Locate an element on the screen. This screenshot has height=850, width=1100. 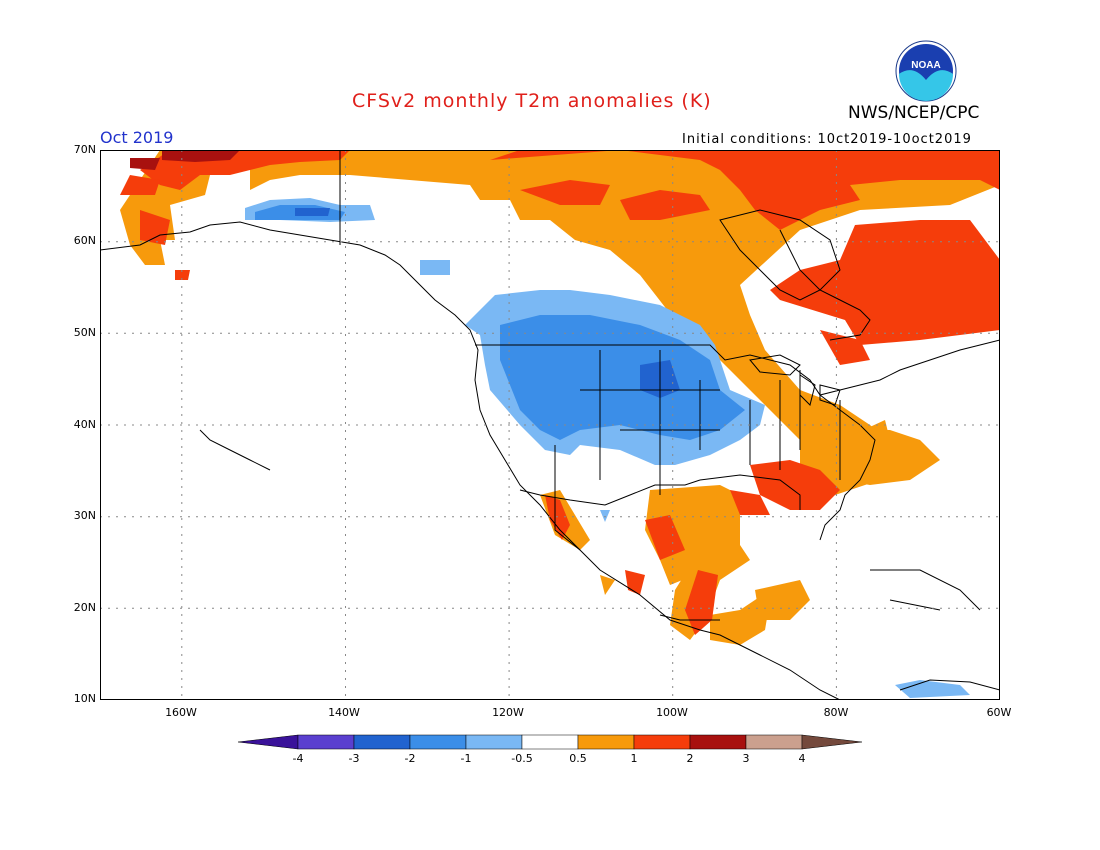
colorbar-label: 1 is located at coordinates (634, 758).